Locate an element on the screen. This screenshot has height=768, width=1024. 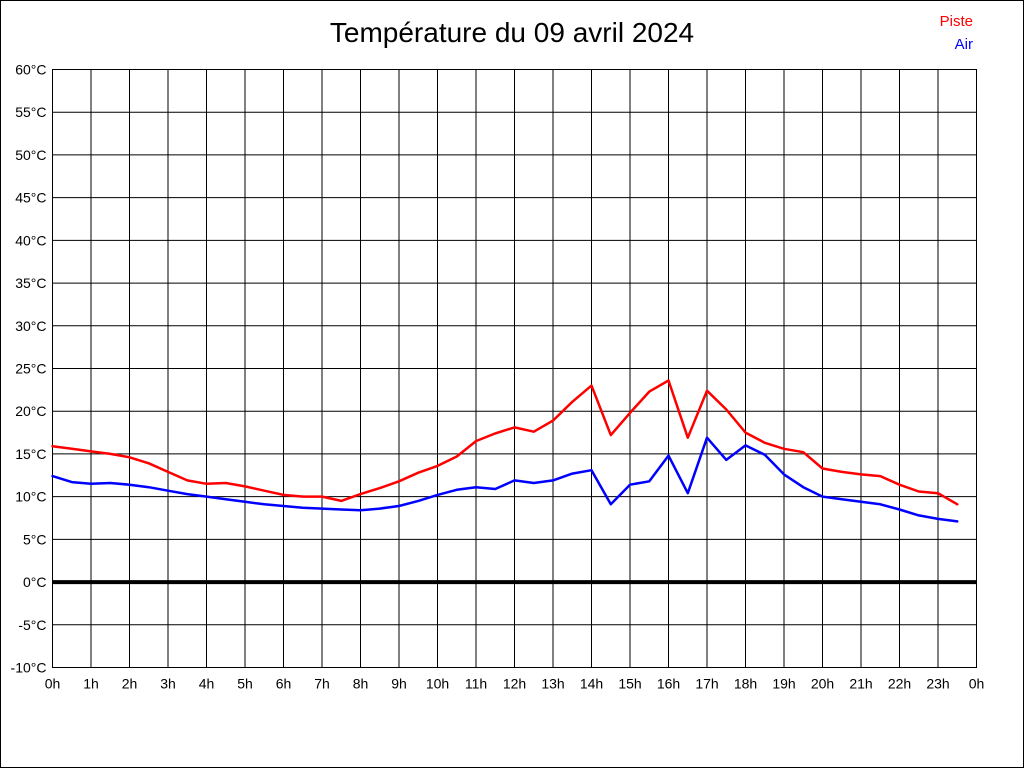
y-tick-label: 25°C is located at coordinates (30, 369).